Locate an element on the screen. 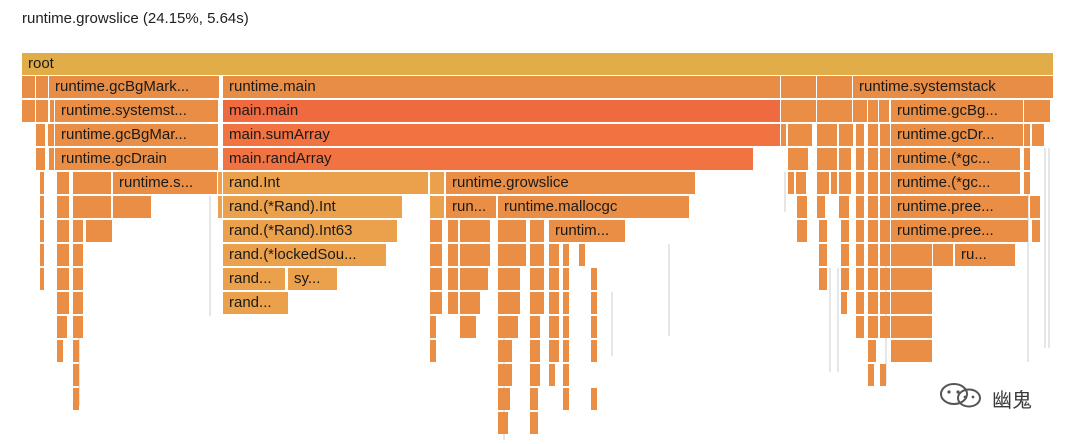 The image size is (1080, 444). flame-frame: runtime.systemstack is located at coordinates (953, 87).